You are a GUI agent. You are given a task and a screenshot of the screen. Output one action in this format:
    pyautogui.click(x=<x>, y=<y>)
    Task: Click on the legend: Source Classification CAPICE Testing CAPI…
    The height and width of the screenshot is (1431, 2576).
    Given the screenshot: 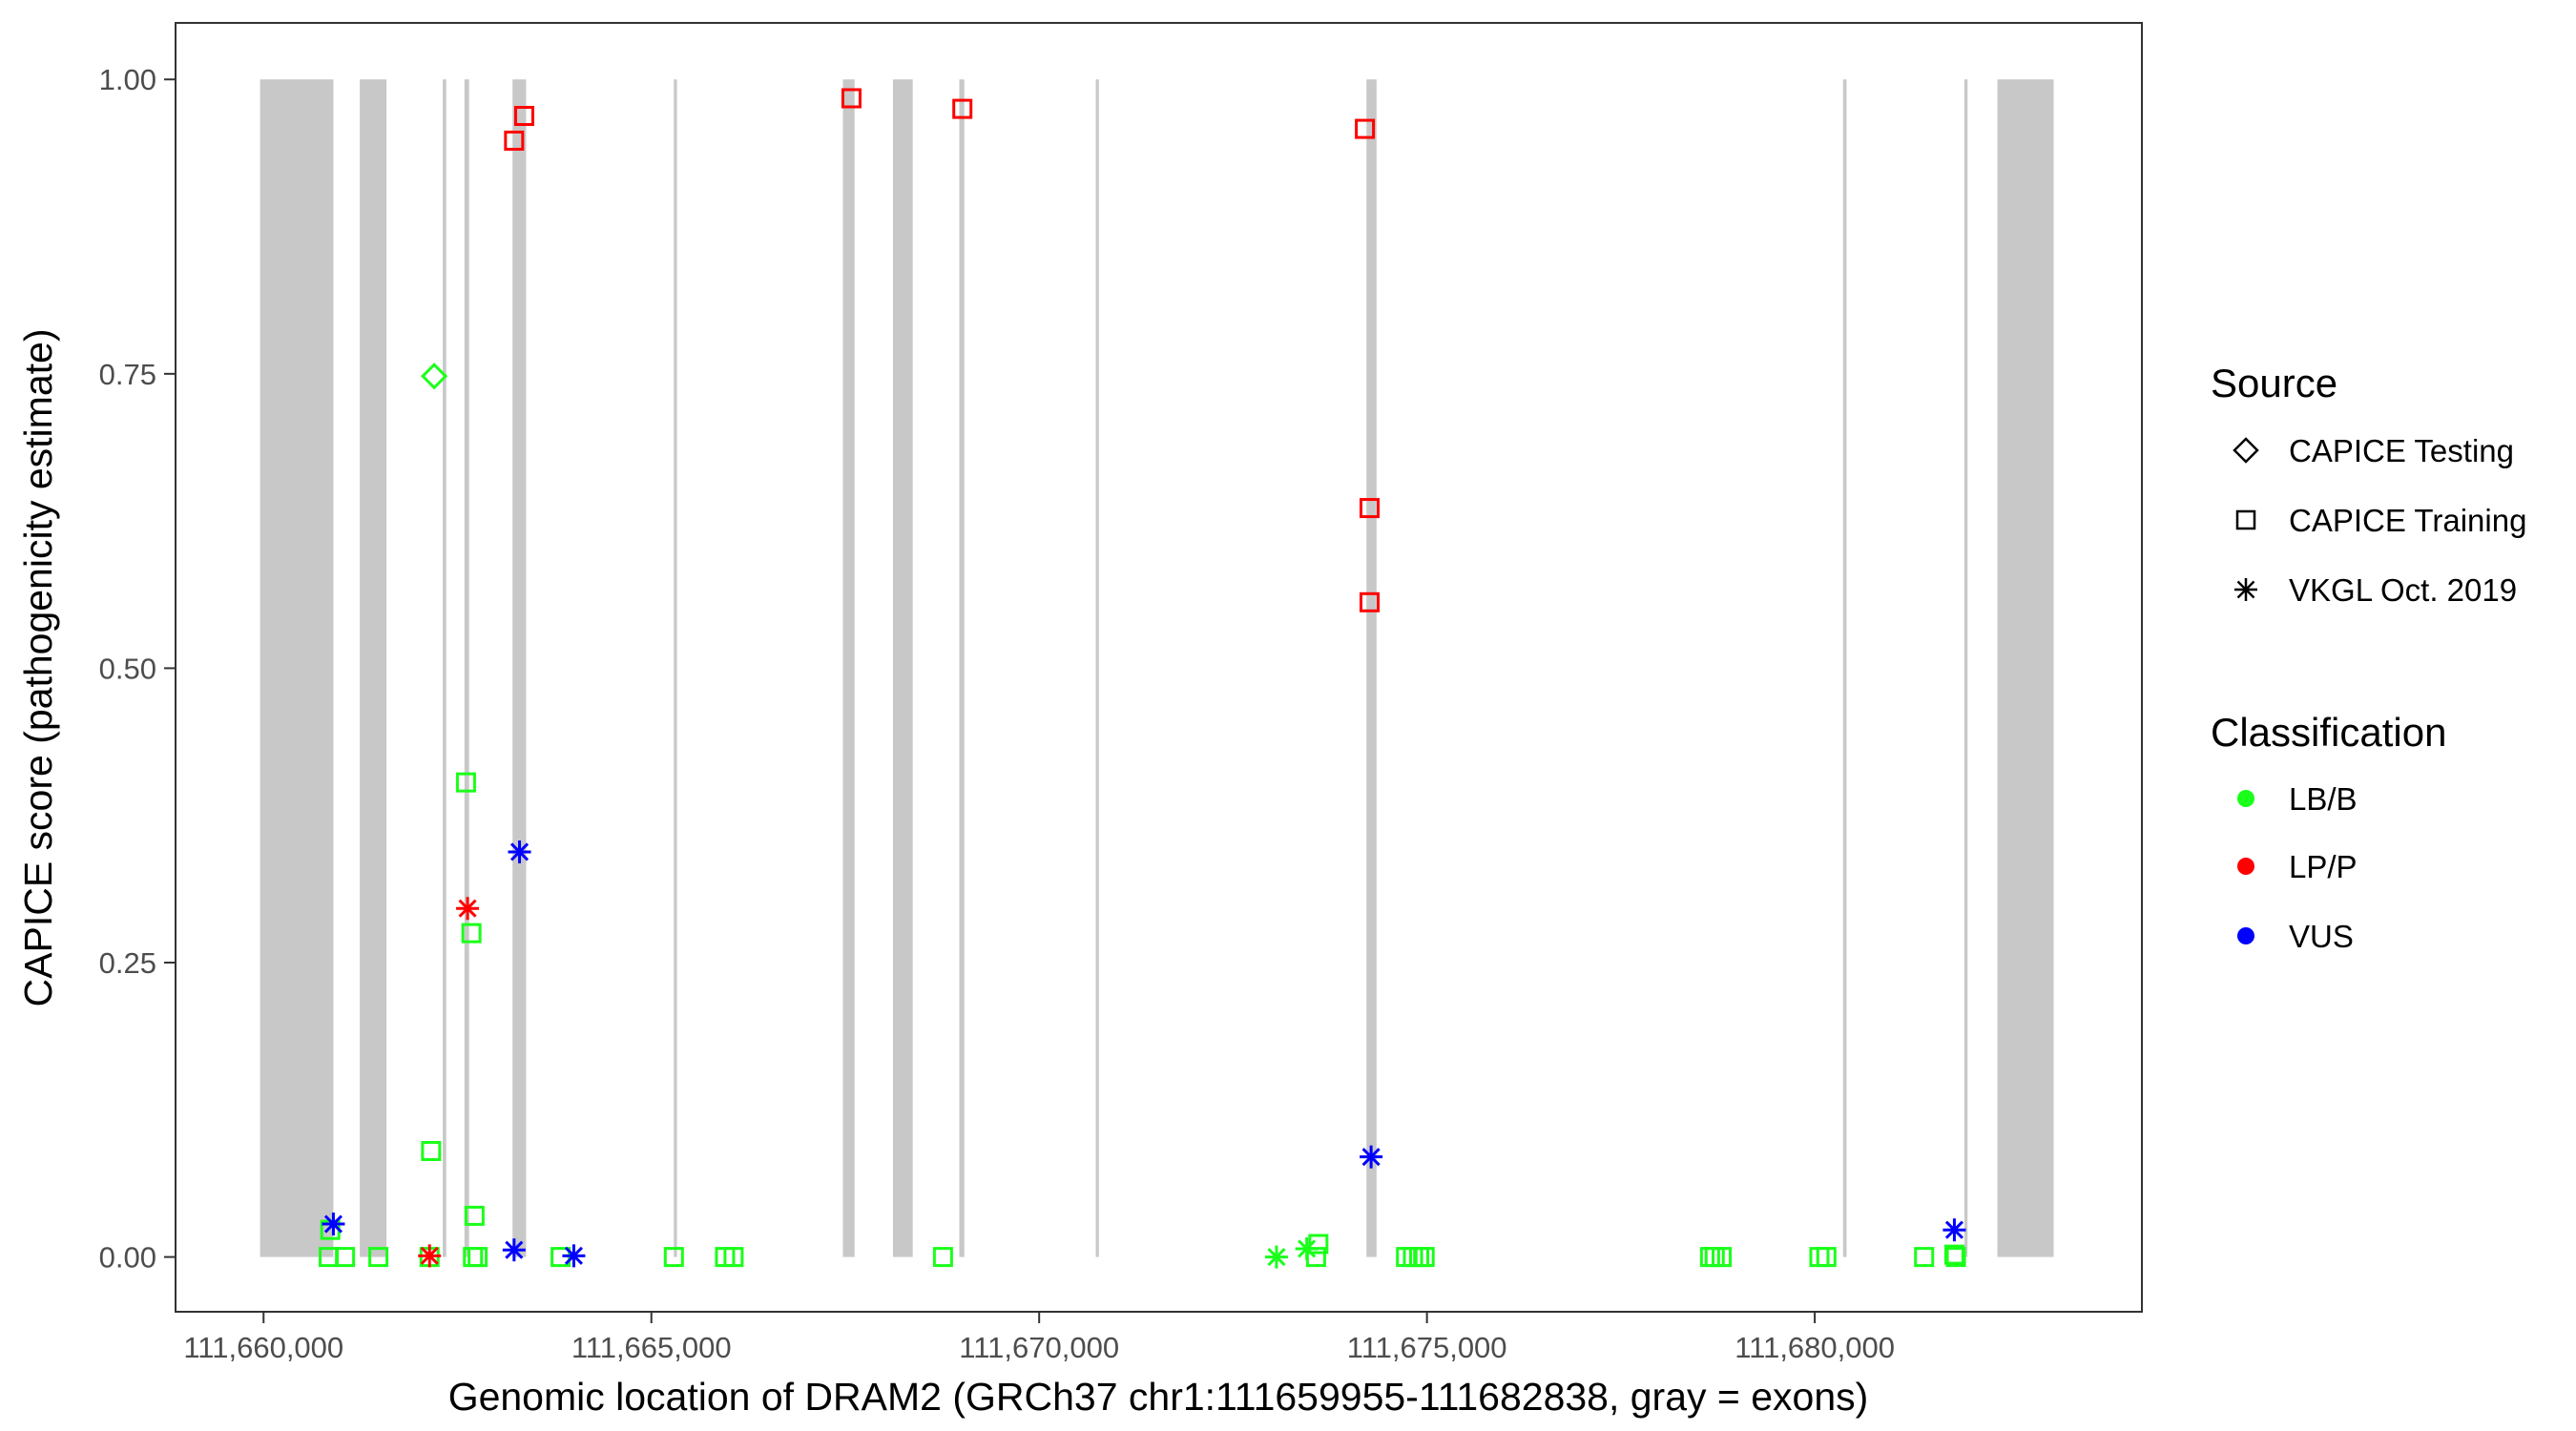 What is the action you would take?
    pyautogui.click(x=2368, y=657)
    